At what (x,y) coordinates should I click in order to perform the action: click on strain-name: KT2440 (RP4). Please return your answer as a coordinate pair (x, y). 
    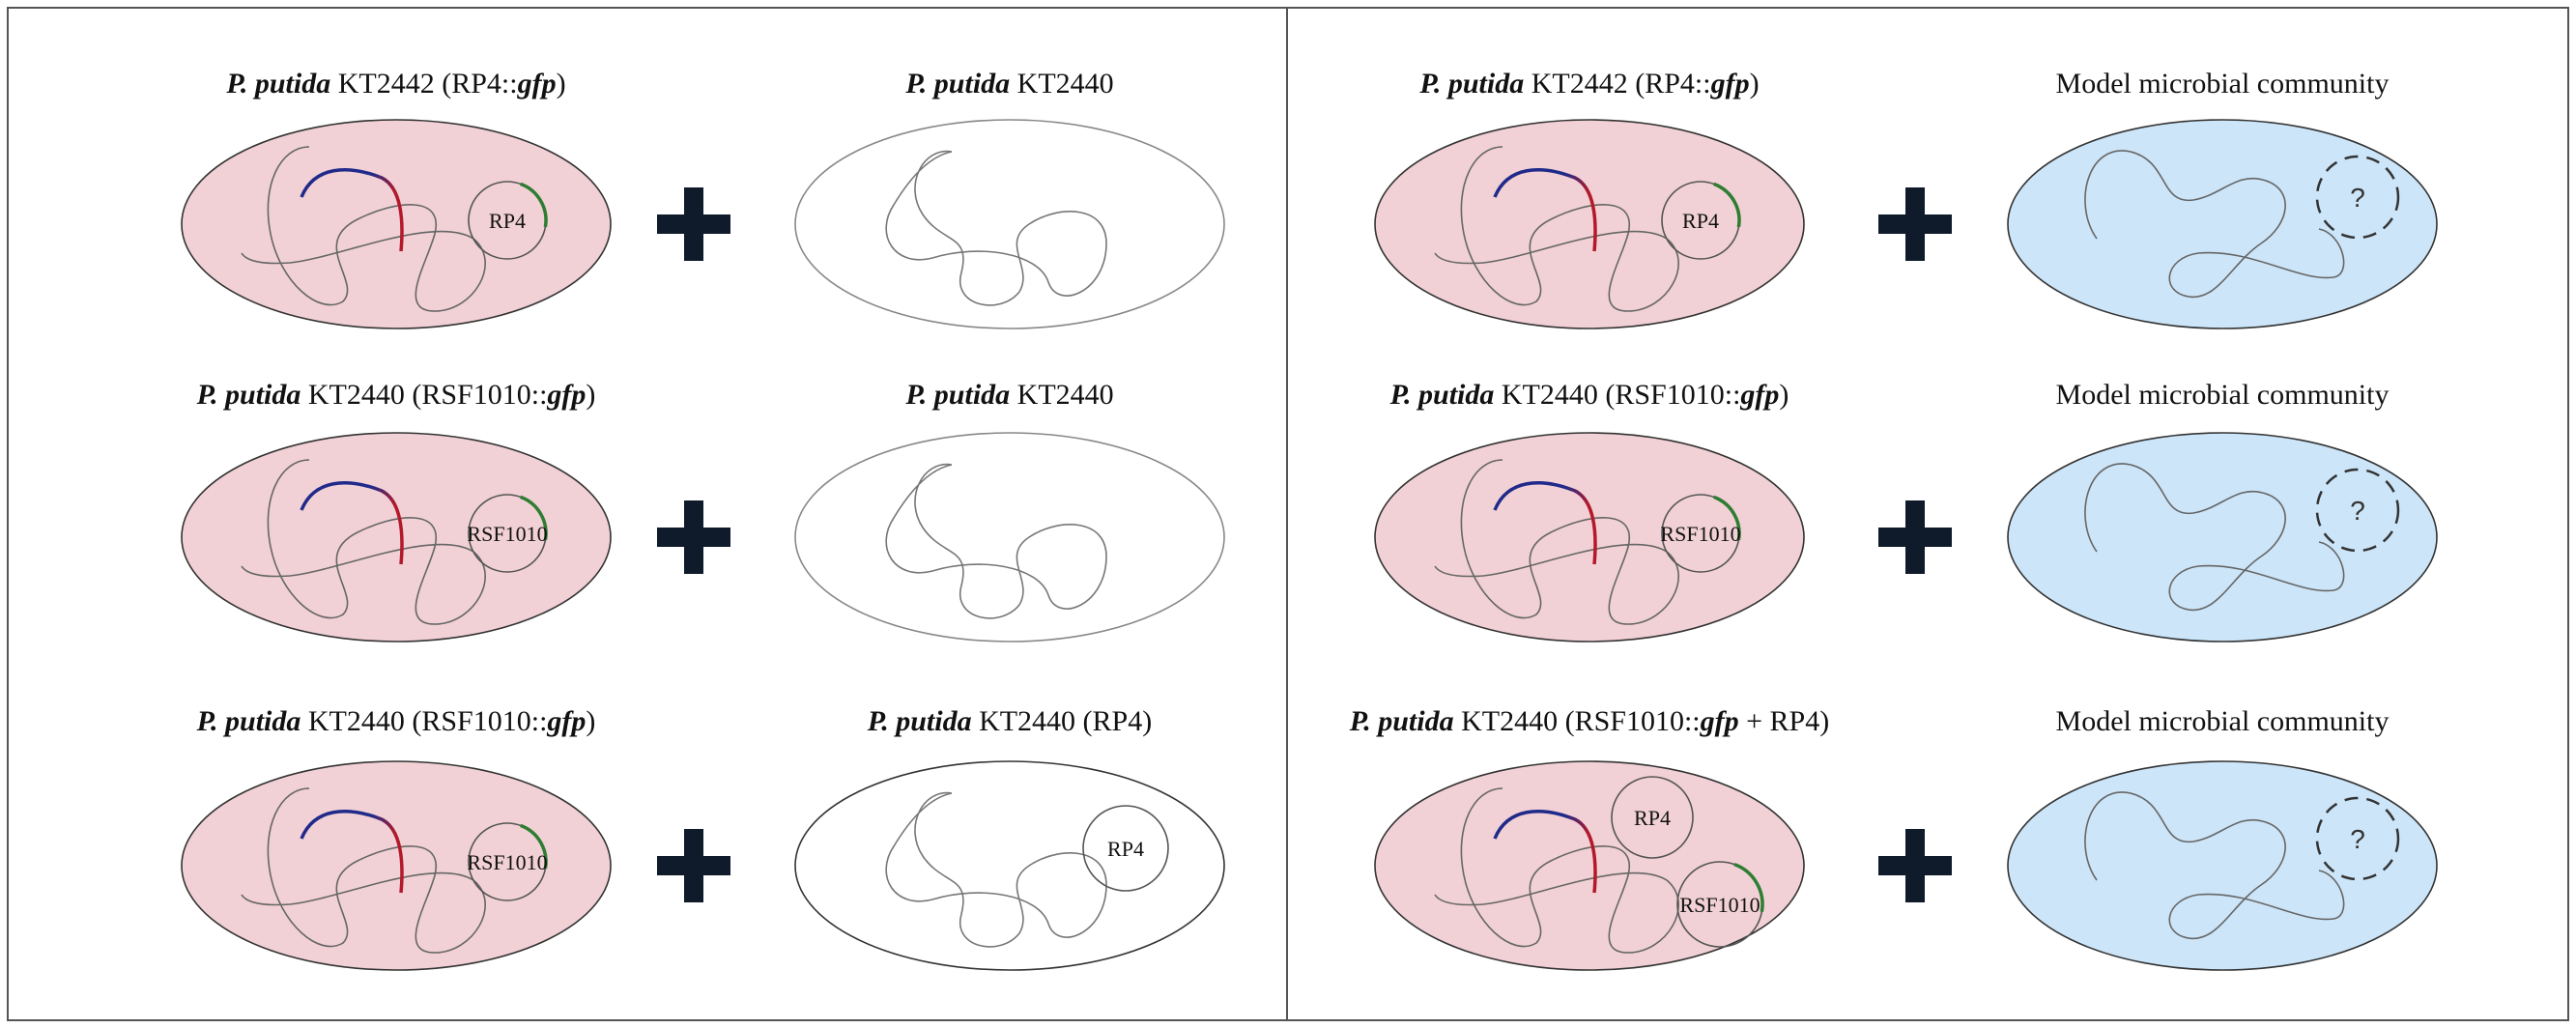
    Looking at the image, I should click on (1063, 721).